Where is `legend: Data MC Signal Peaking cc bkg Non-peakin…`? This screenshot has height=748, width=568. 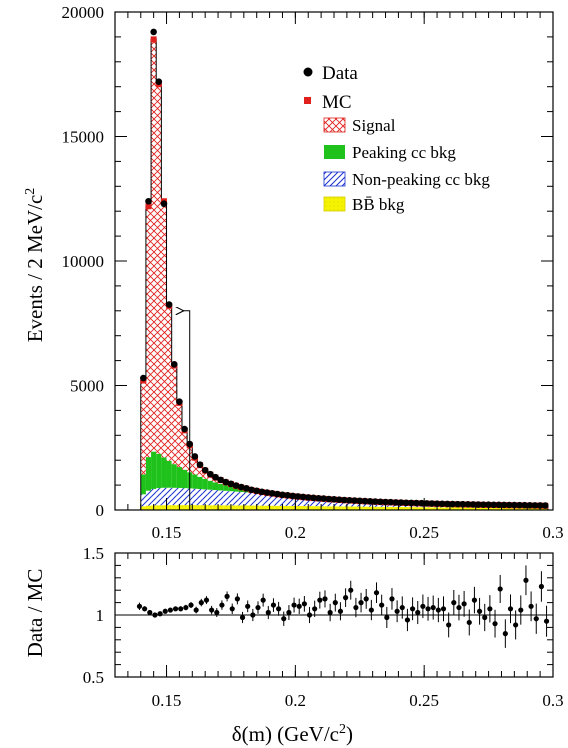
legend: Data MC Signal Peaking cc bkg Non-peakin… is located at coordinates (396, 138).